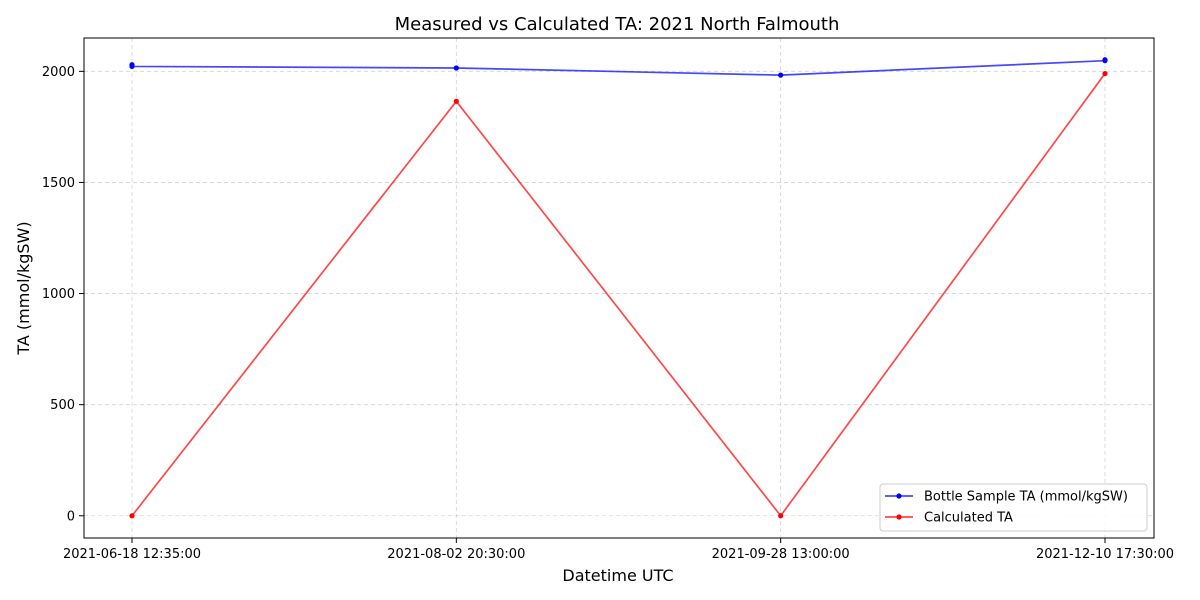 The width and height of the screenshot is (1200, 600). I want to click on legend-label: Calculated TA, so click(968, 518).